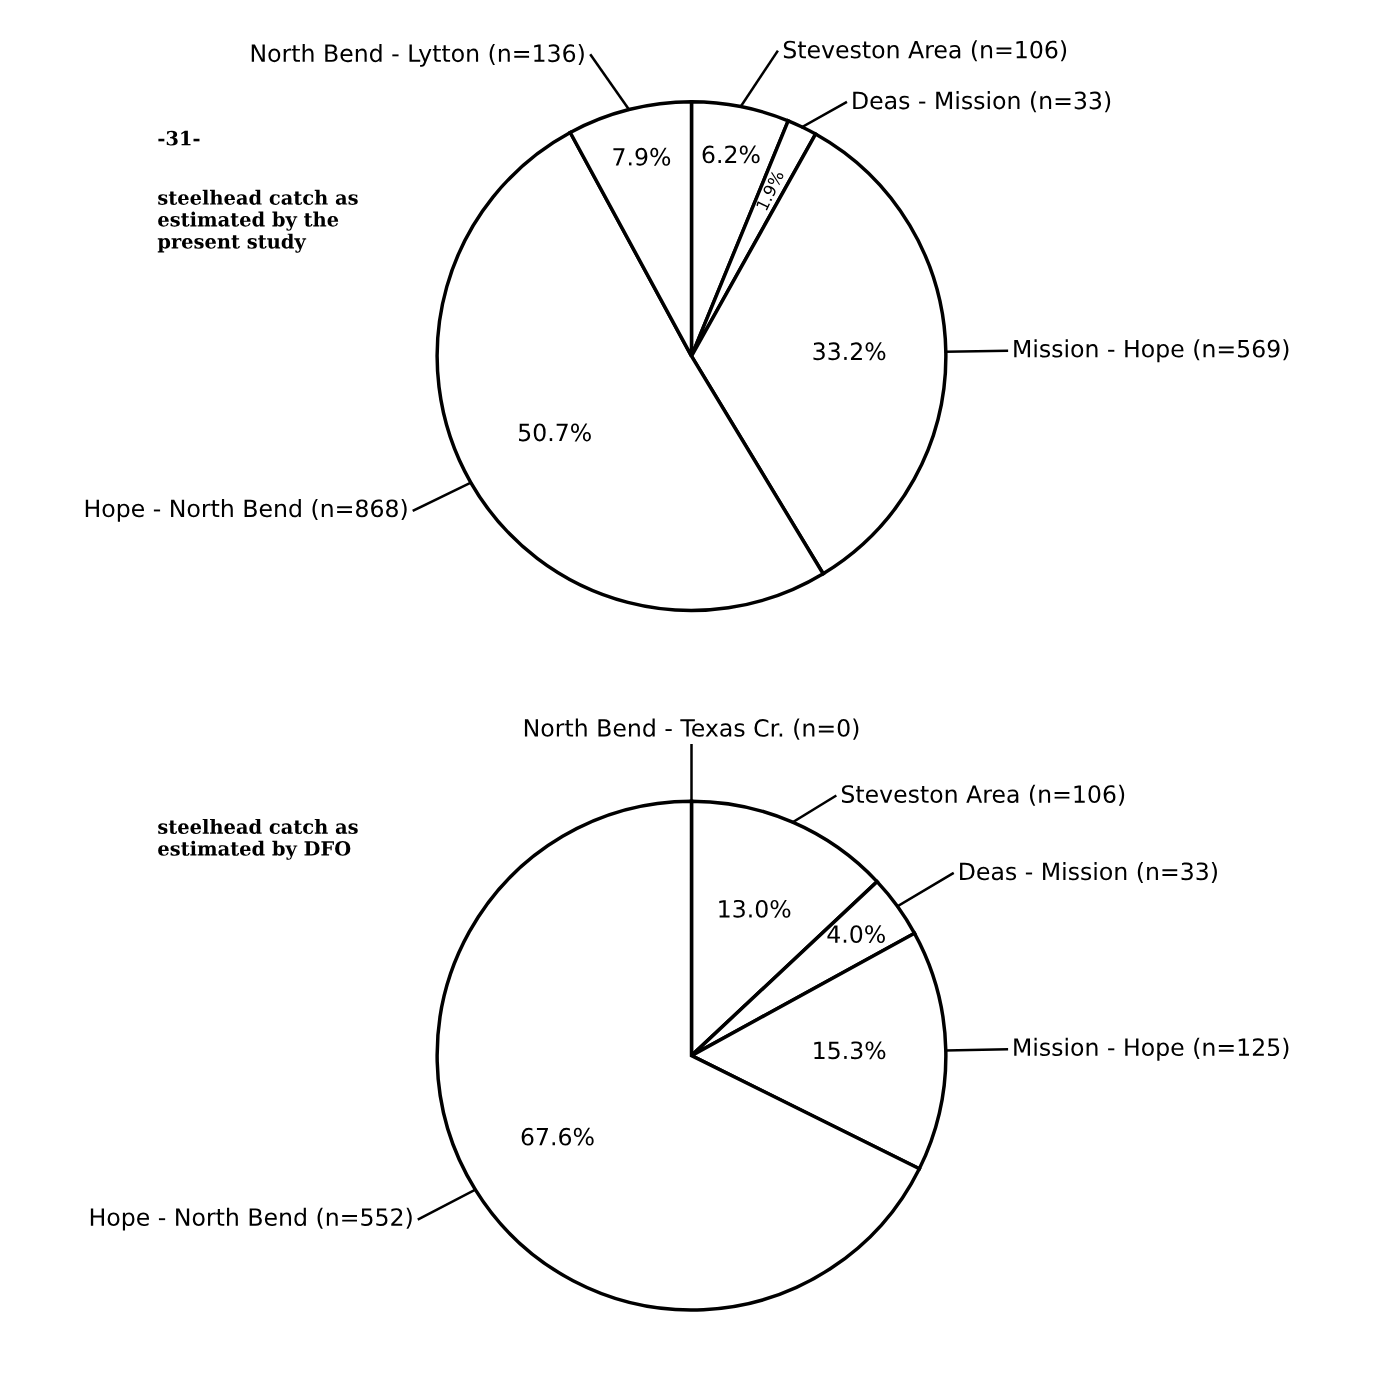  Describe the element at coordinates (856, 934) in the screenshot. I see `data-label: 4.0%` at that location.